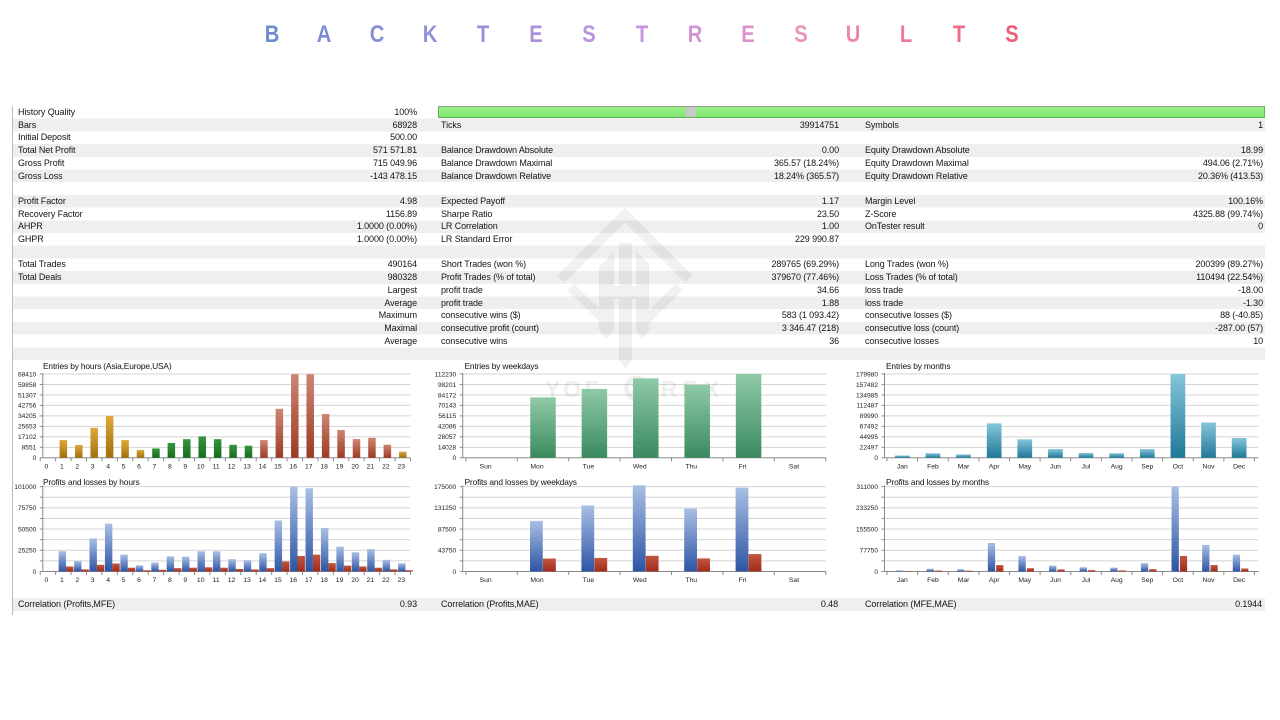 The width and height of the screenshot is (1280, 720). I want to click on svg-text: 15, so click(278, 580).